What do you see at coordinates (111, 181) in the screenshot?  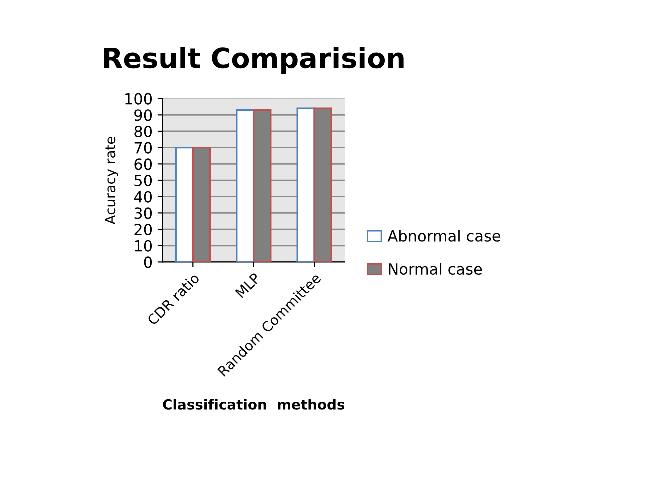 I see `y-axis-title: Acuracy rate` at bounding box center [111, 181].